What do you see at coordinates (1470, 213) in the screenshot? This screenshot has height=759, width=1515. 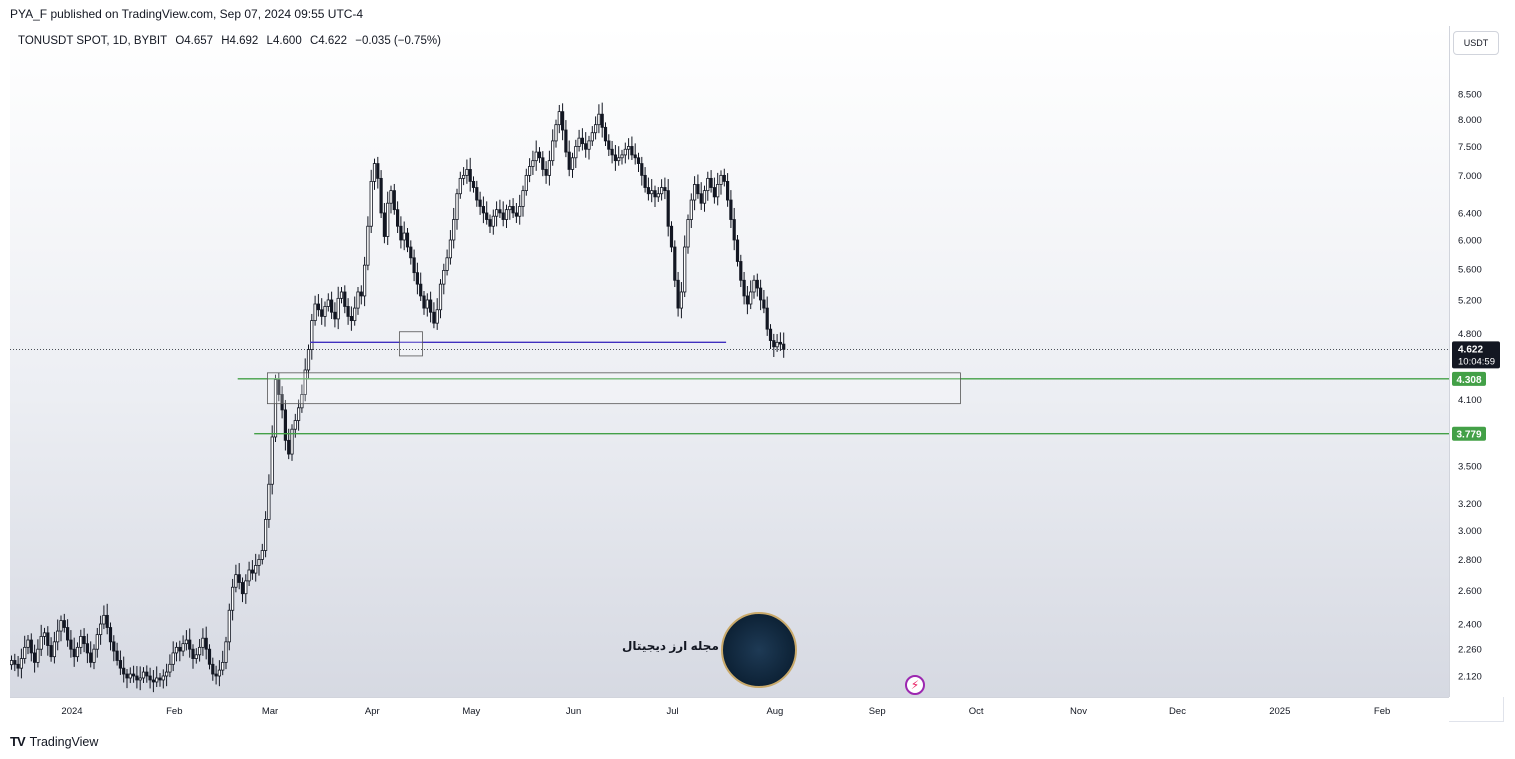 I see `y-tick-label: 6.400` at bounding box center [1470, 213].